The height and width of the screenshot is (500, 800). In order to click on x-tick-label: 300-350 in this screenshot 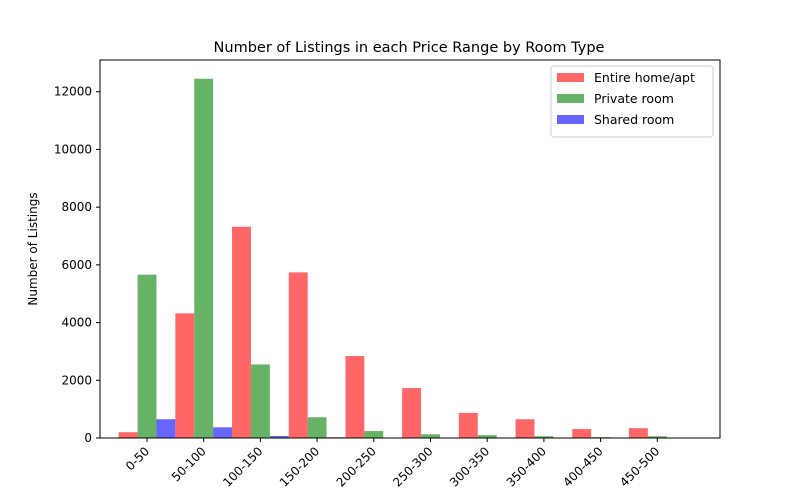, I will do `click(469, 466)`.